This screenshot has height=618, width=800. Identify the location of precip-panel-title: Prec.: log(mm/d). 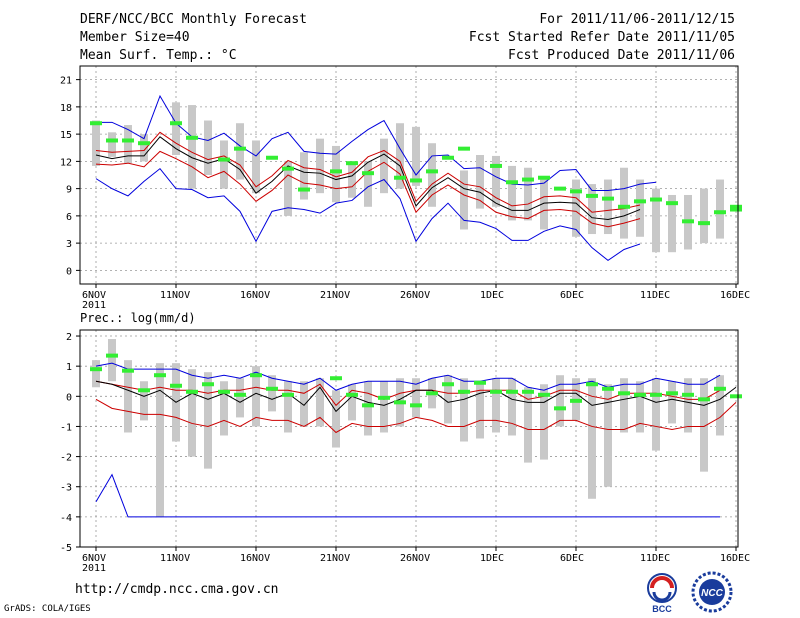
(138, 318).